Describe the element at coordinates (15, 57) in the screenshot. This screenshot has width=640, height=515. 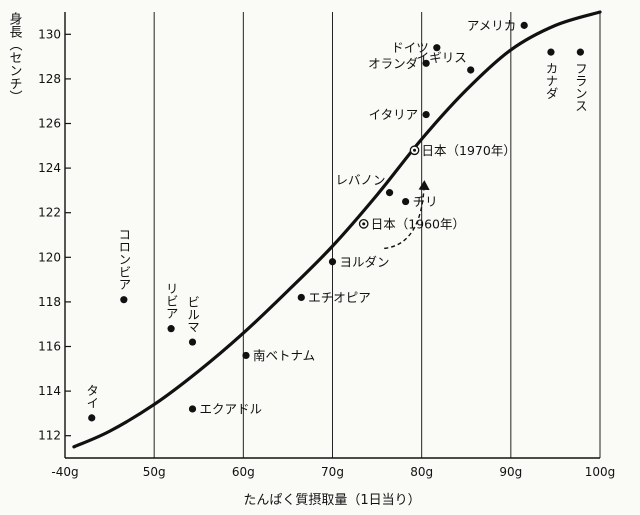
I see `y-axis-title: 身長（センチ）` at that location.